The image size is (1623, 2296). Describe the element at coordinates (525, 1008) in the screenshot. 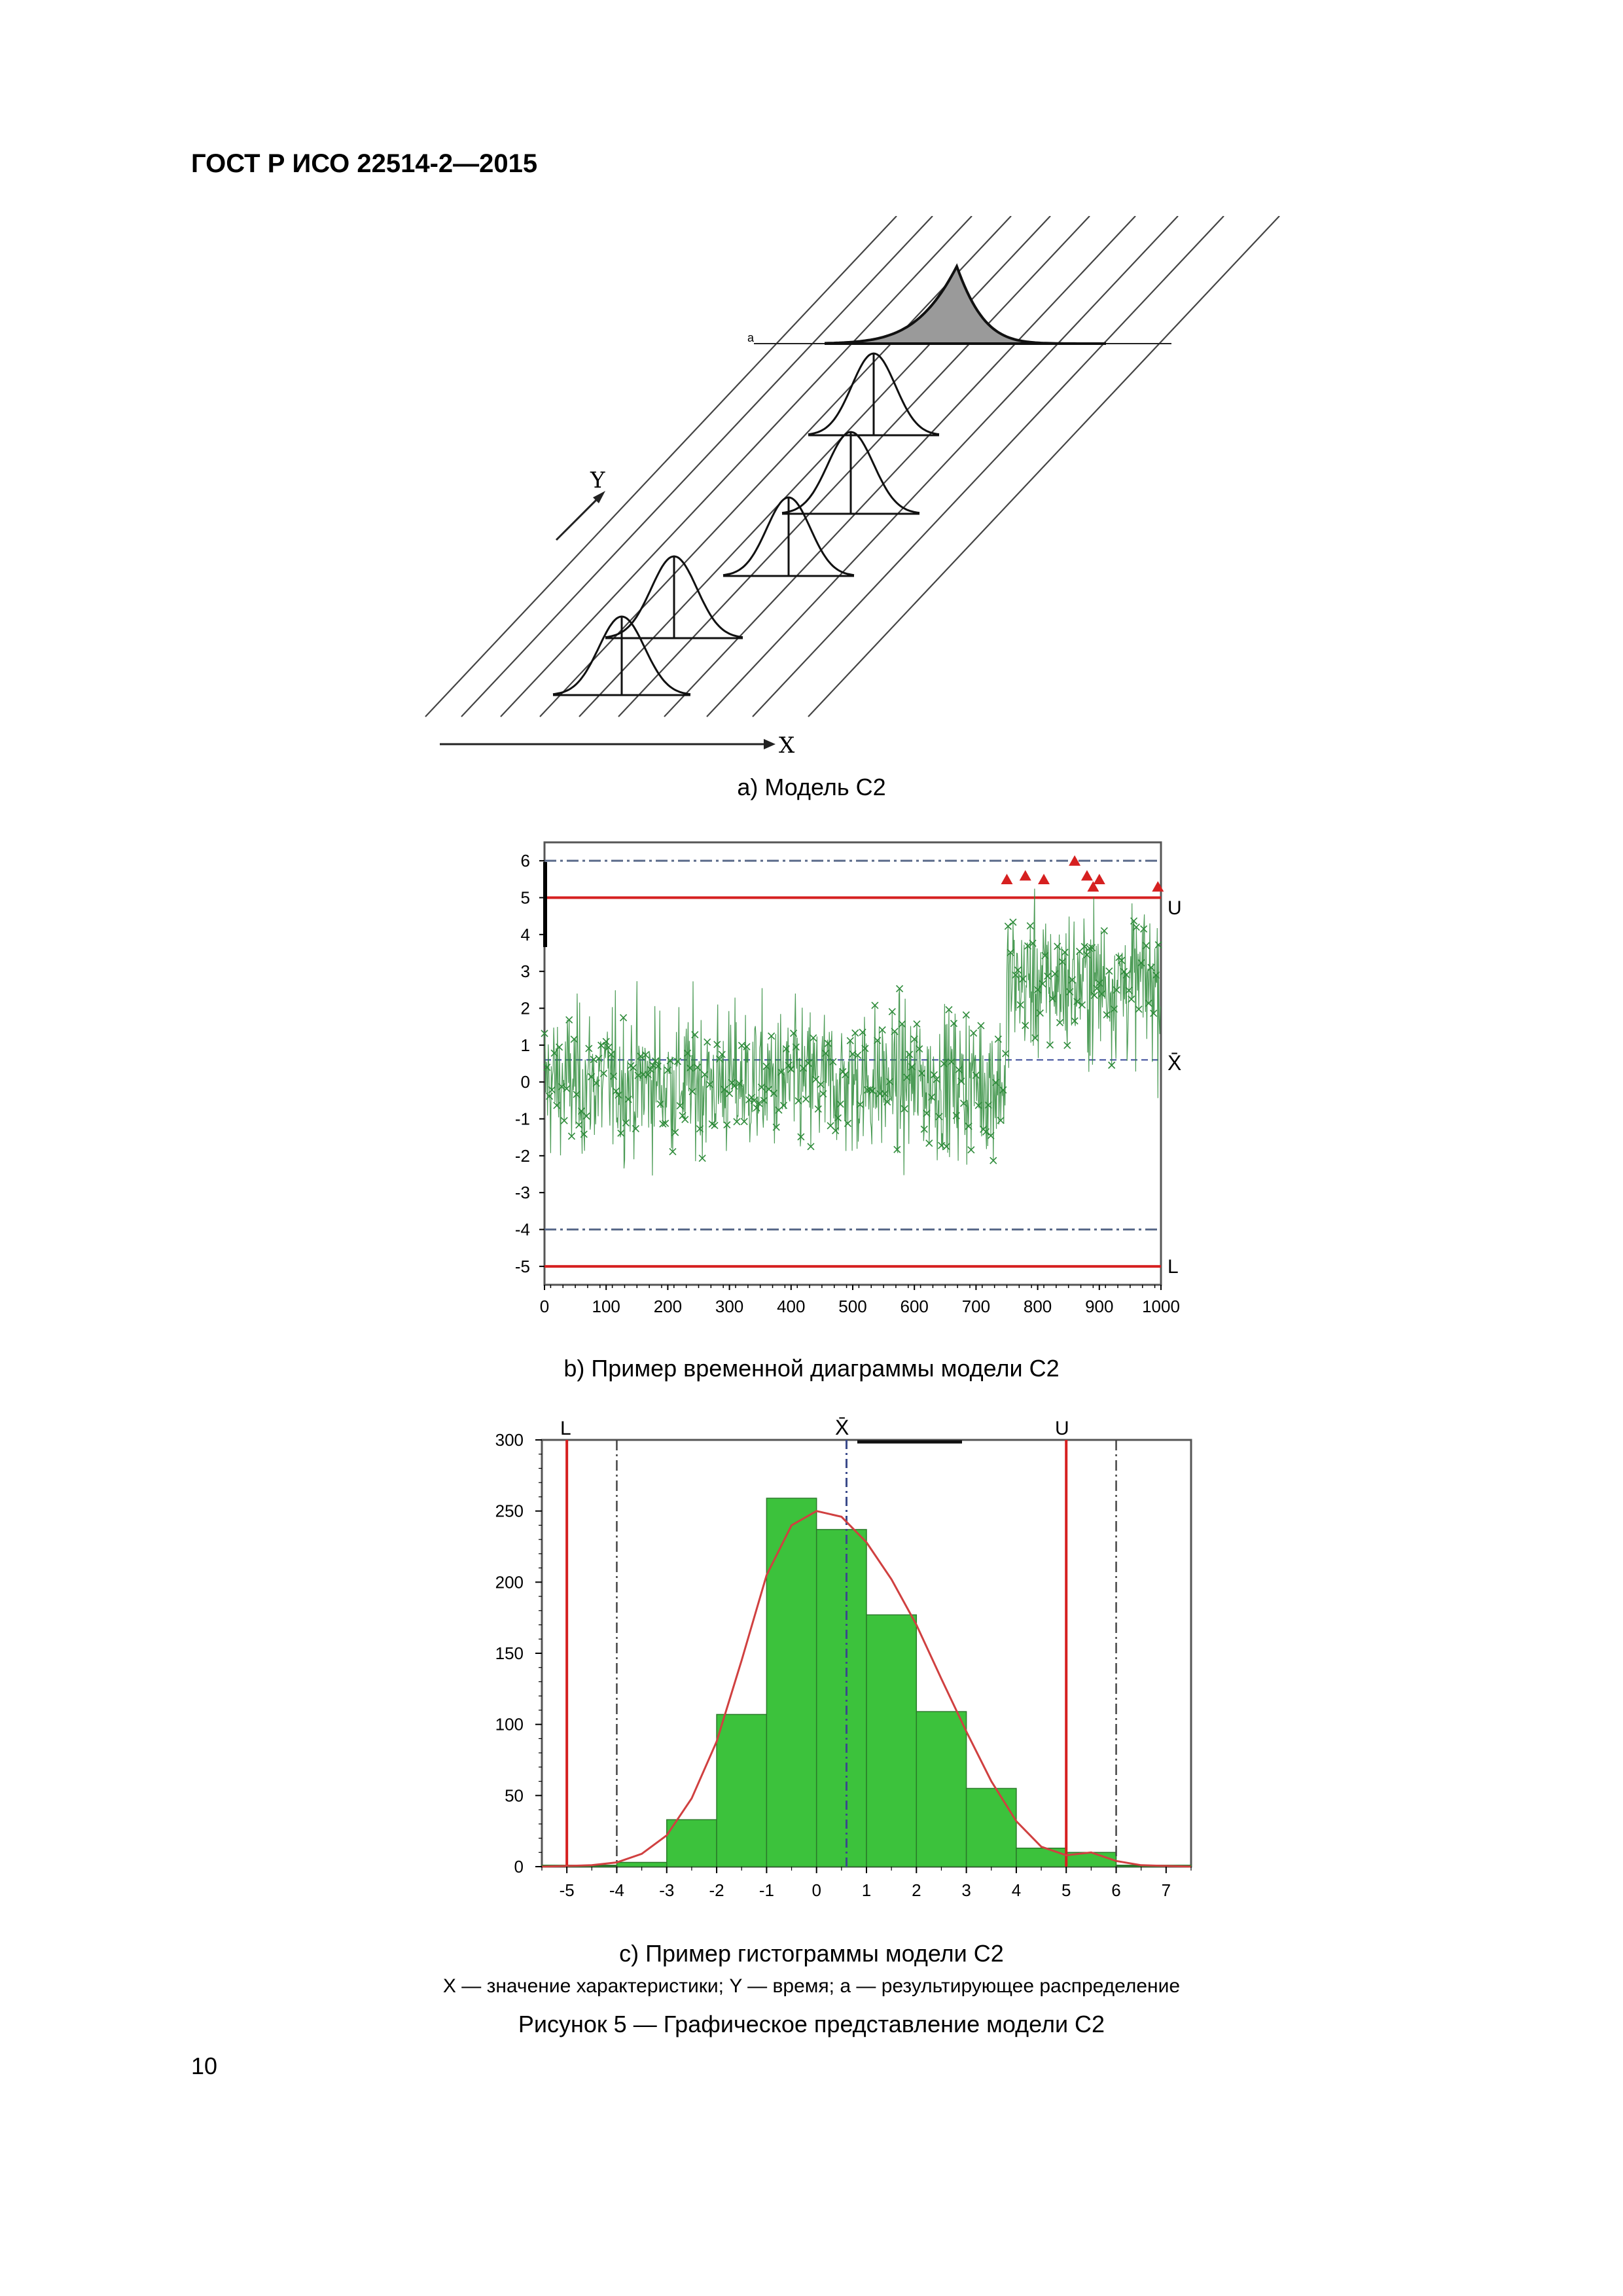

I see `y-tick-label: 2` at that location.